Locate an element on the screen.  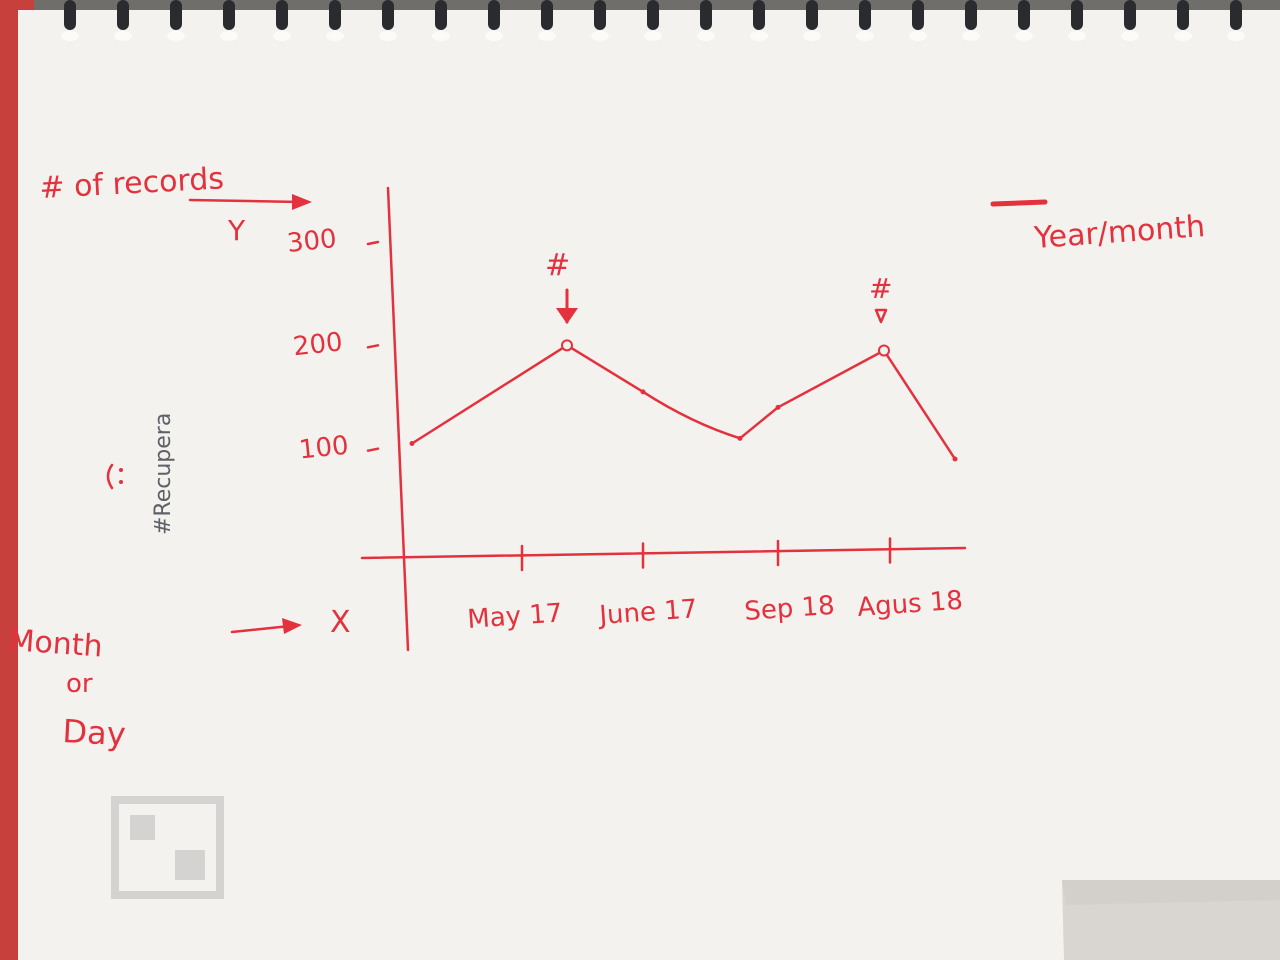
y-tick-label: 300 is located at coordinates (312, 241).